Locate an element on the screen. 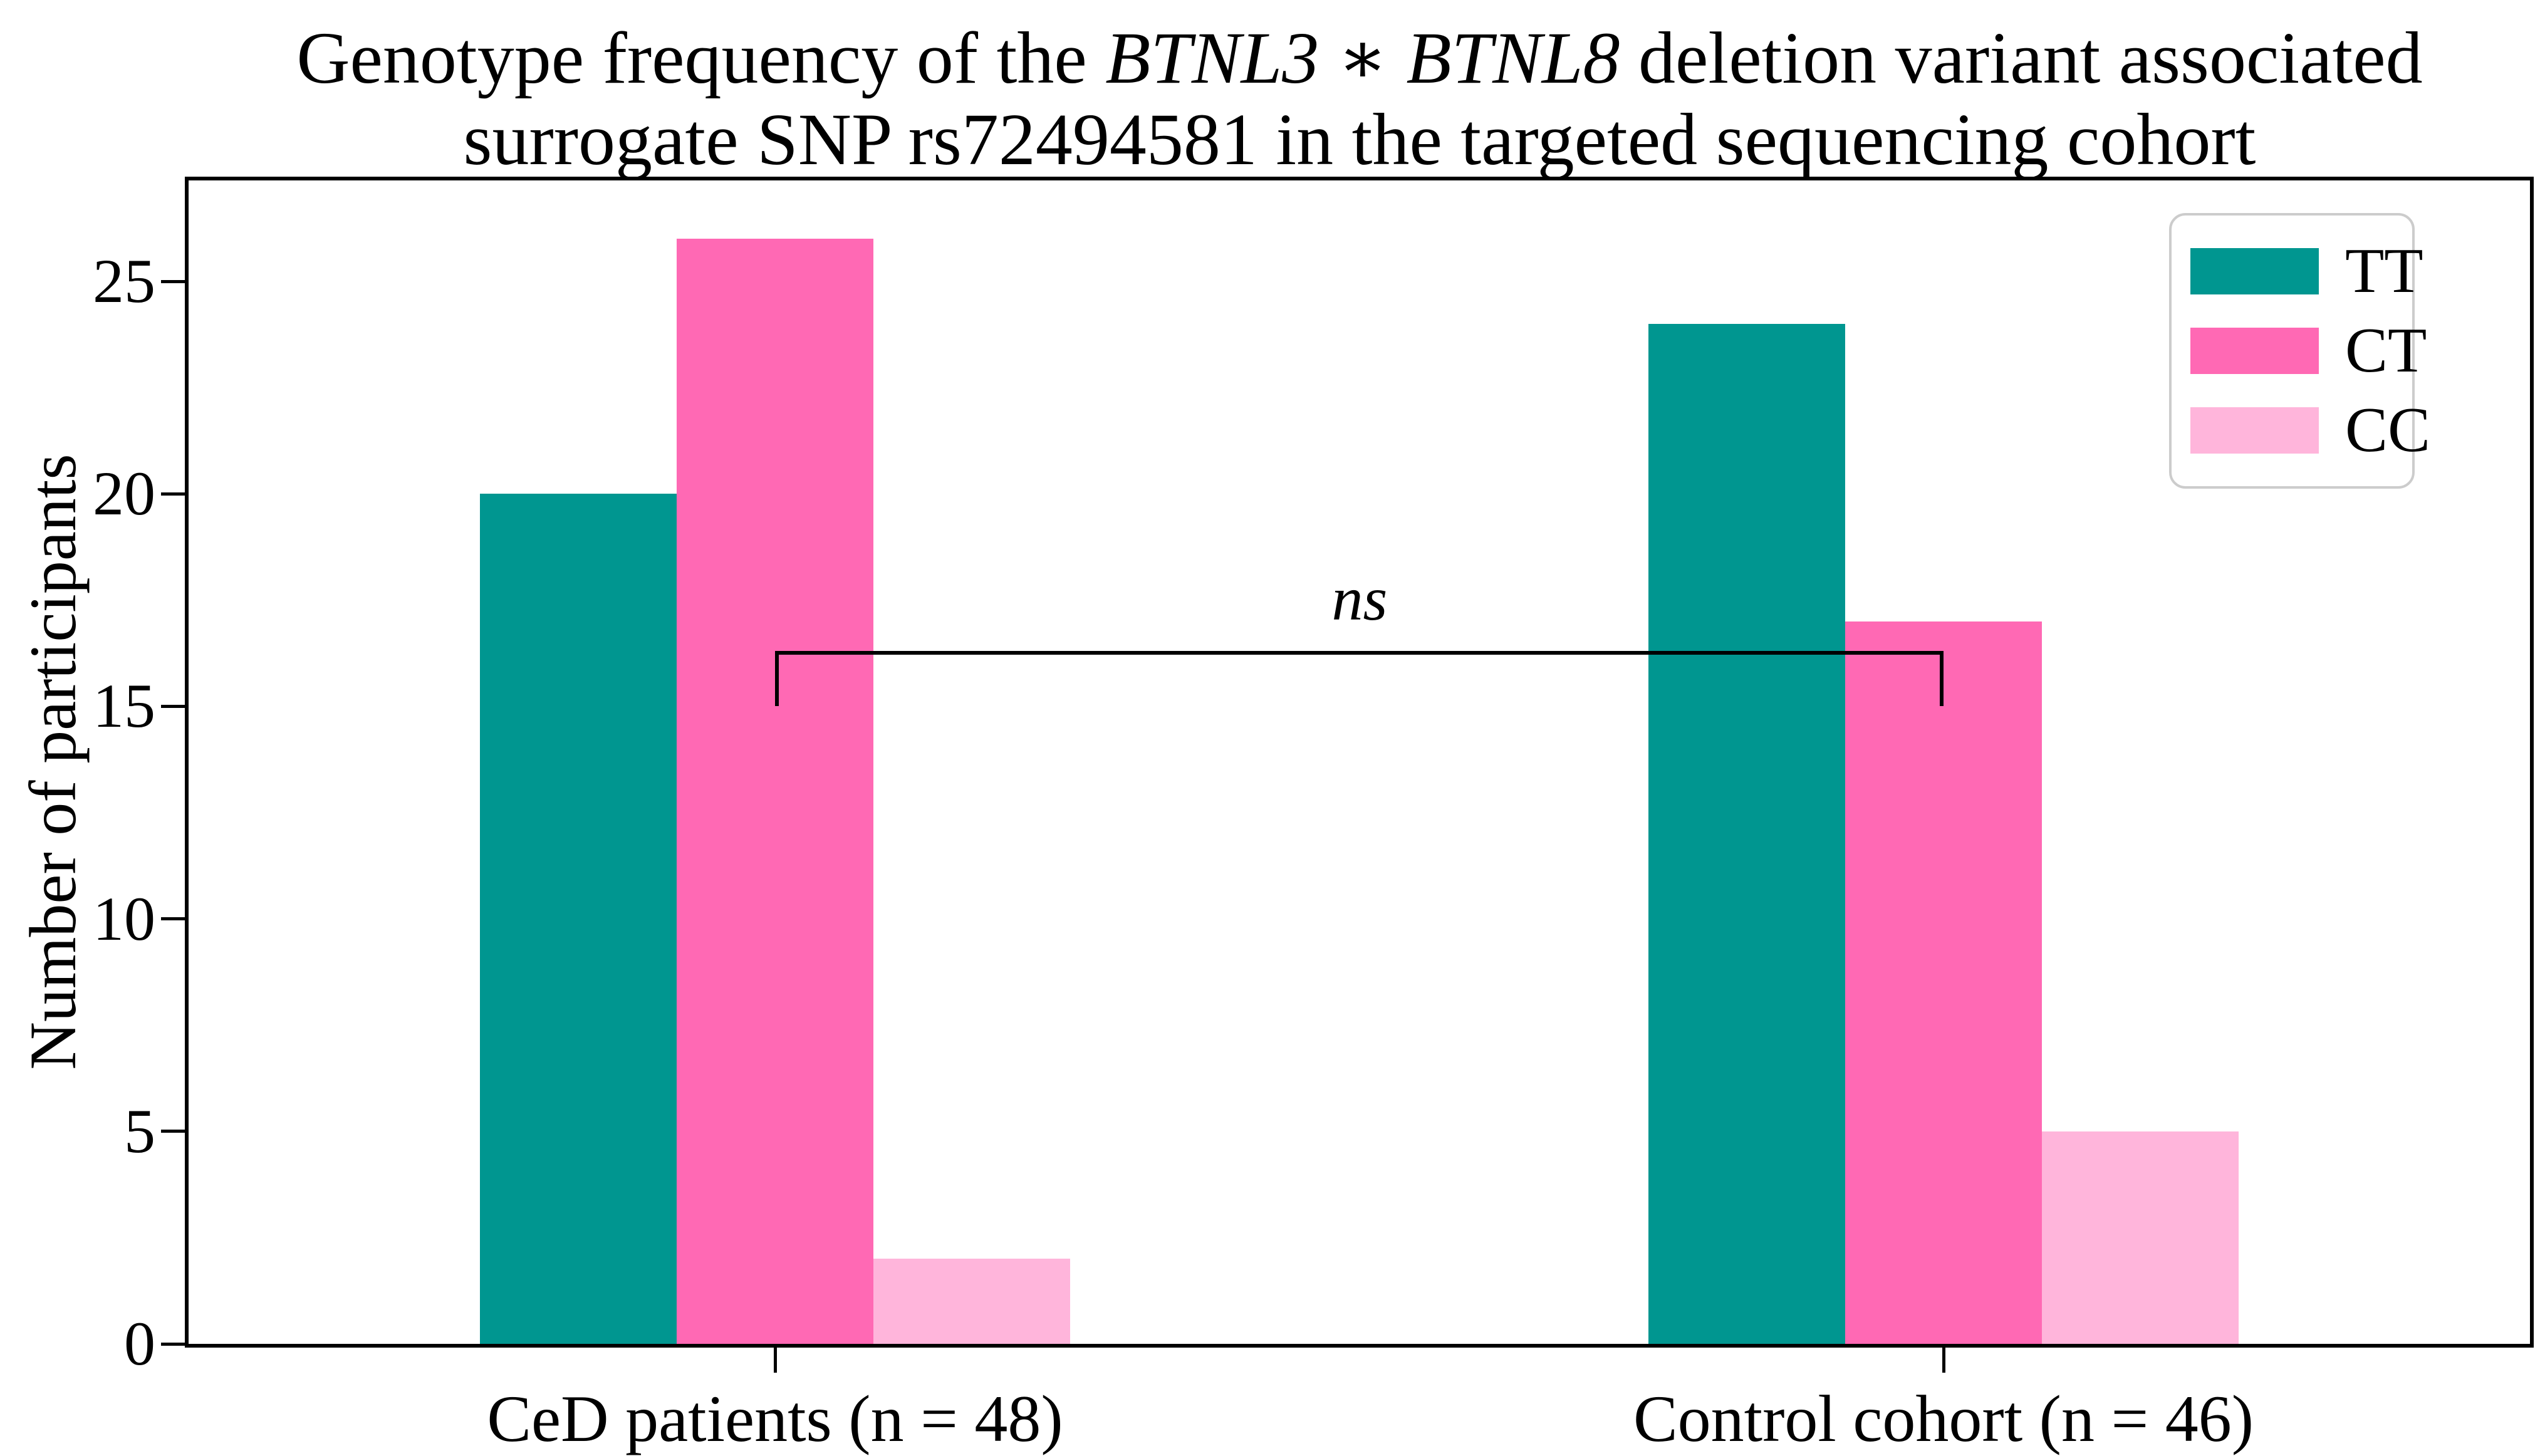 The image size is (2545, 1456). bar-tt-group0 is located at coordinates (578, 919).